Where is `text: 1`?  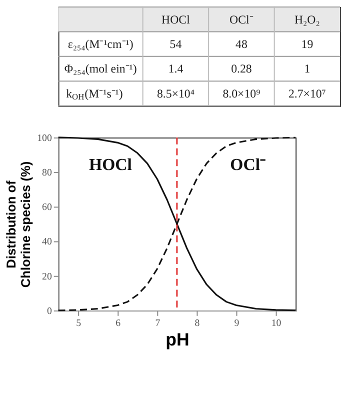
text: 1 is located at coordinates (307, 69).